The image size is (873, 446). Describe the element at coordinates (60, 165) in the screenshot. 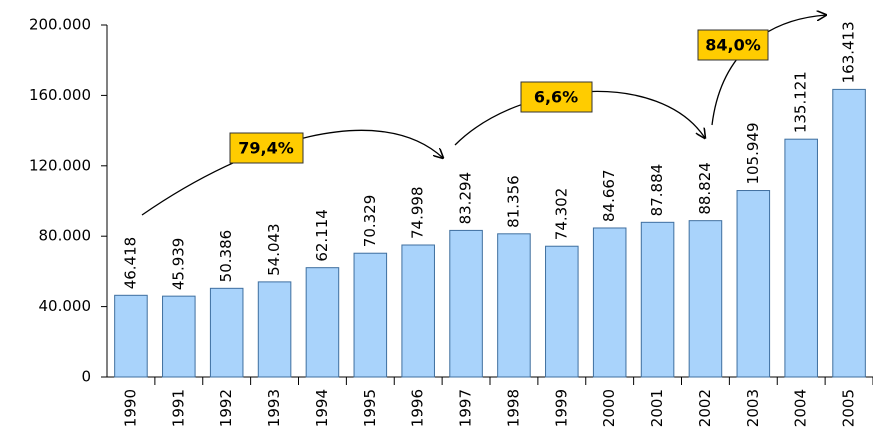

I see `y-tick-label: 120.000` at that location.